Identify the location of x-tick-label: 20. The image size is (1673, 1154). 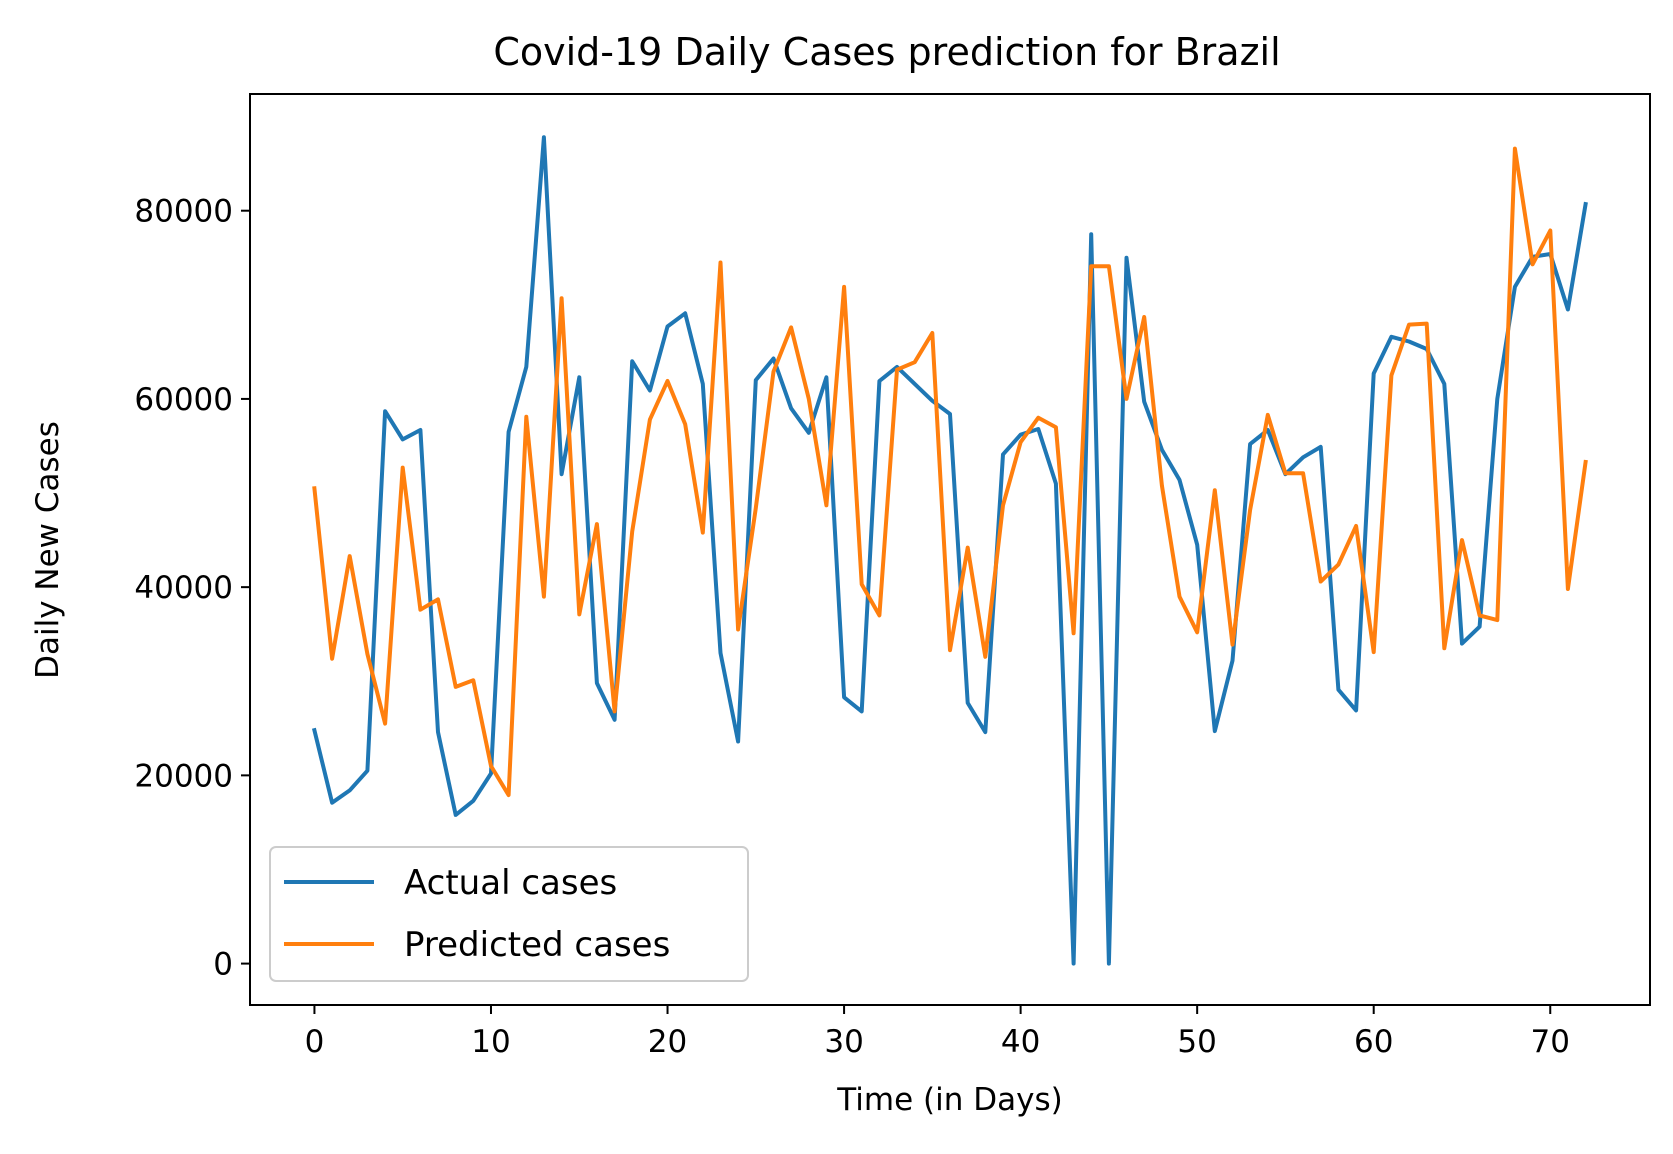
(667, 1042).